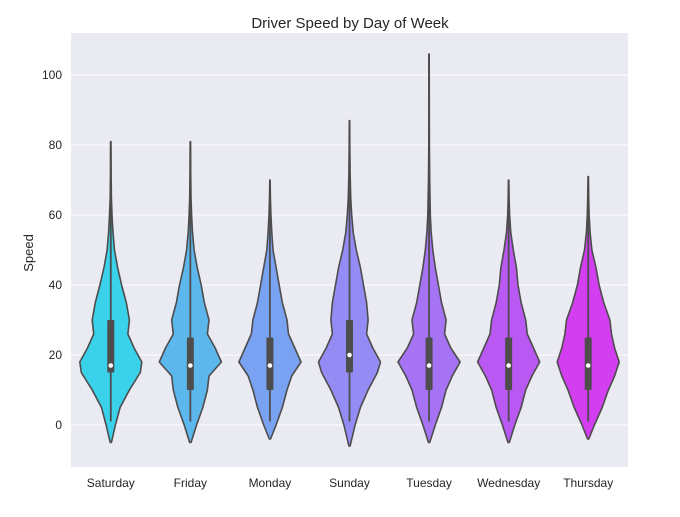  Describe the element at coordinates (111, 483) in the screenshot. I see `x-tick-label: Saturday` at that location.